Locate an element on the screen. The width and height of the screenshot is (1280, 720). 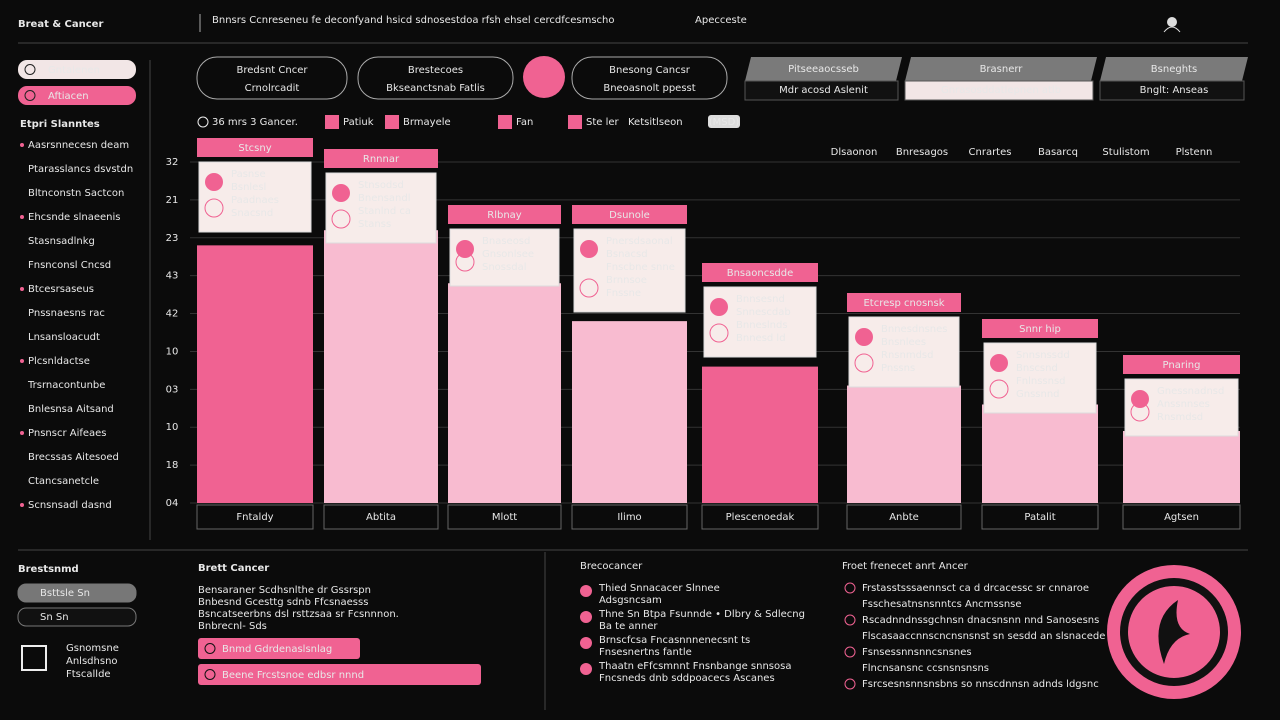
ribbon-icon is located at coordinates (1174, 632).